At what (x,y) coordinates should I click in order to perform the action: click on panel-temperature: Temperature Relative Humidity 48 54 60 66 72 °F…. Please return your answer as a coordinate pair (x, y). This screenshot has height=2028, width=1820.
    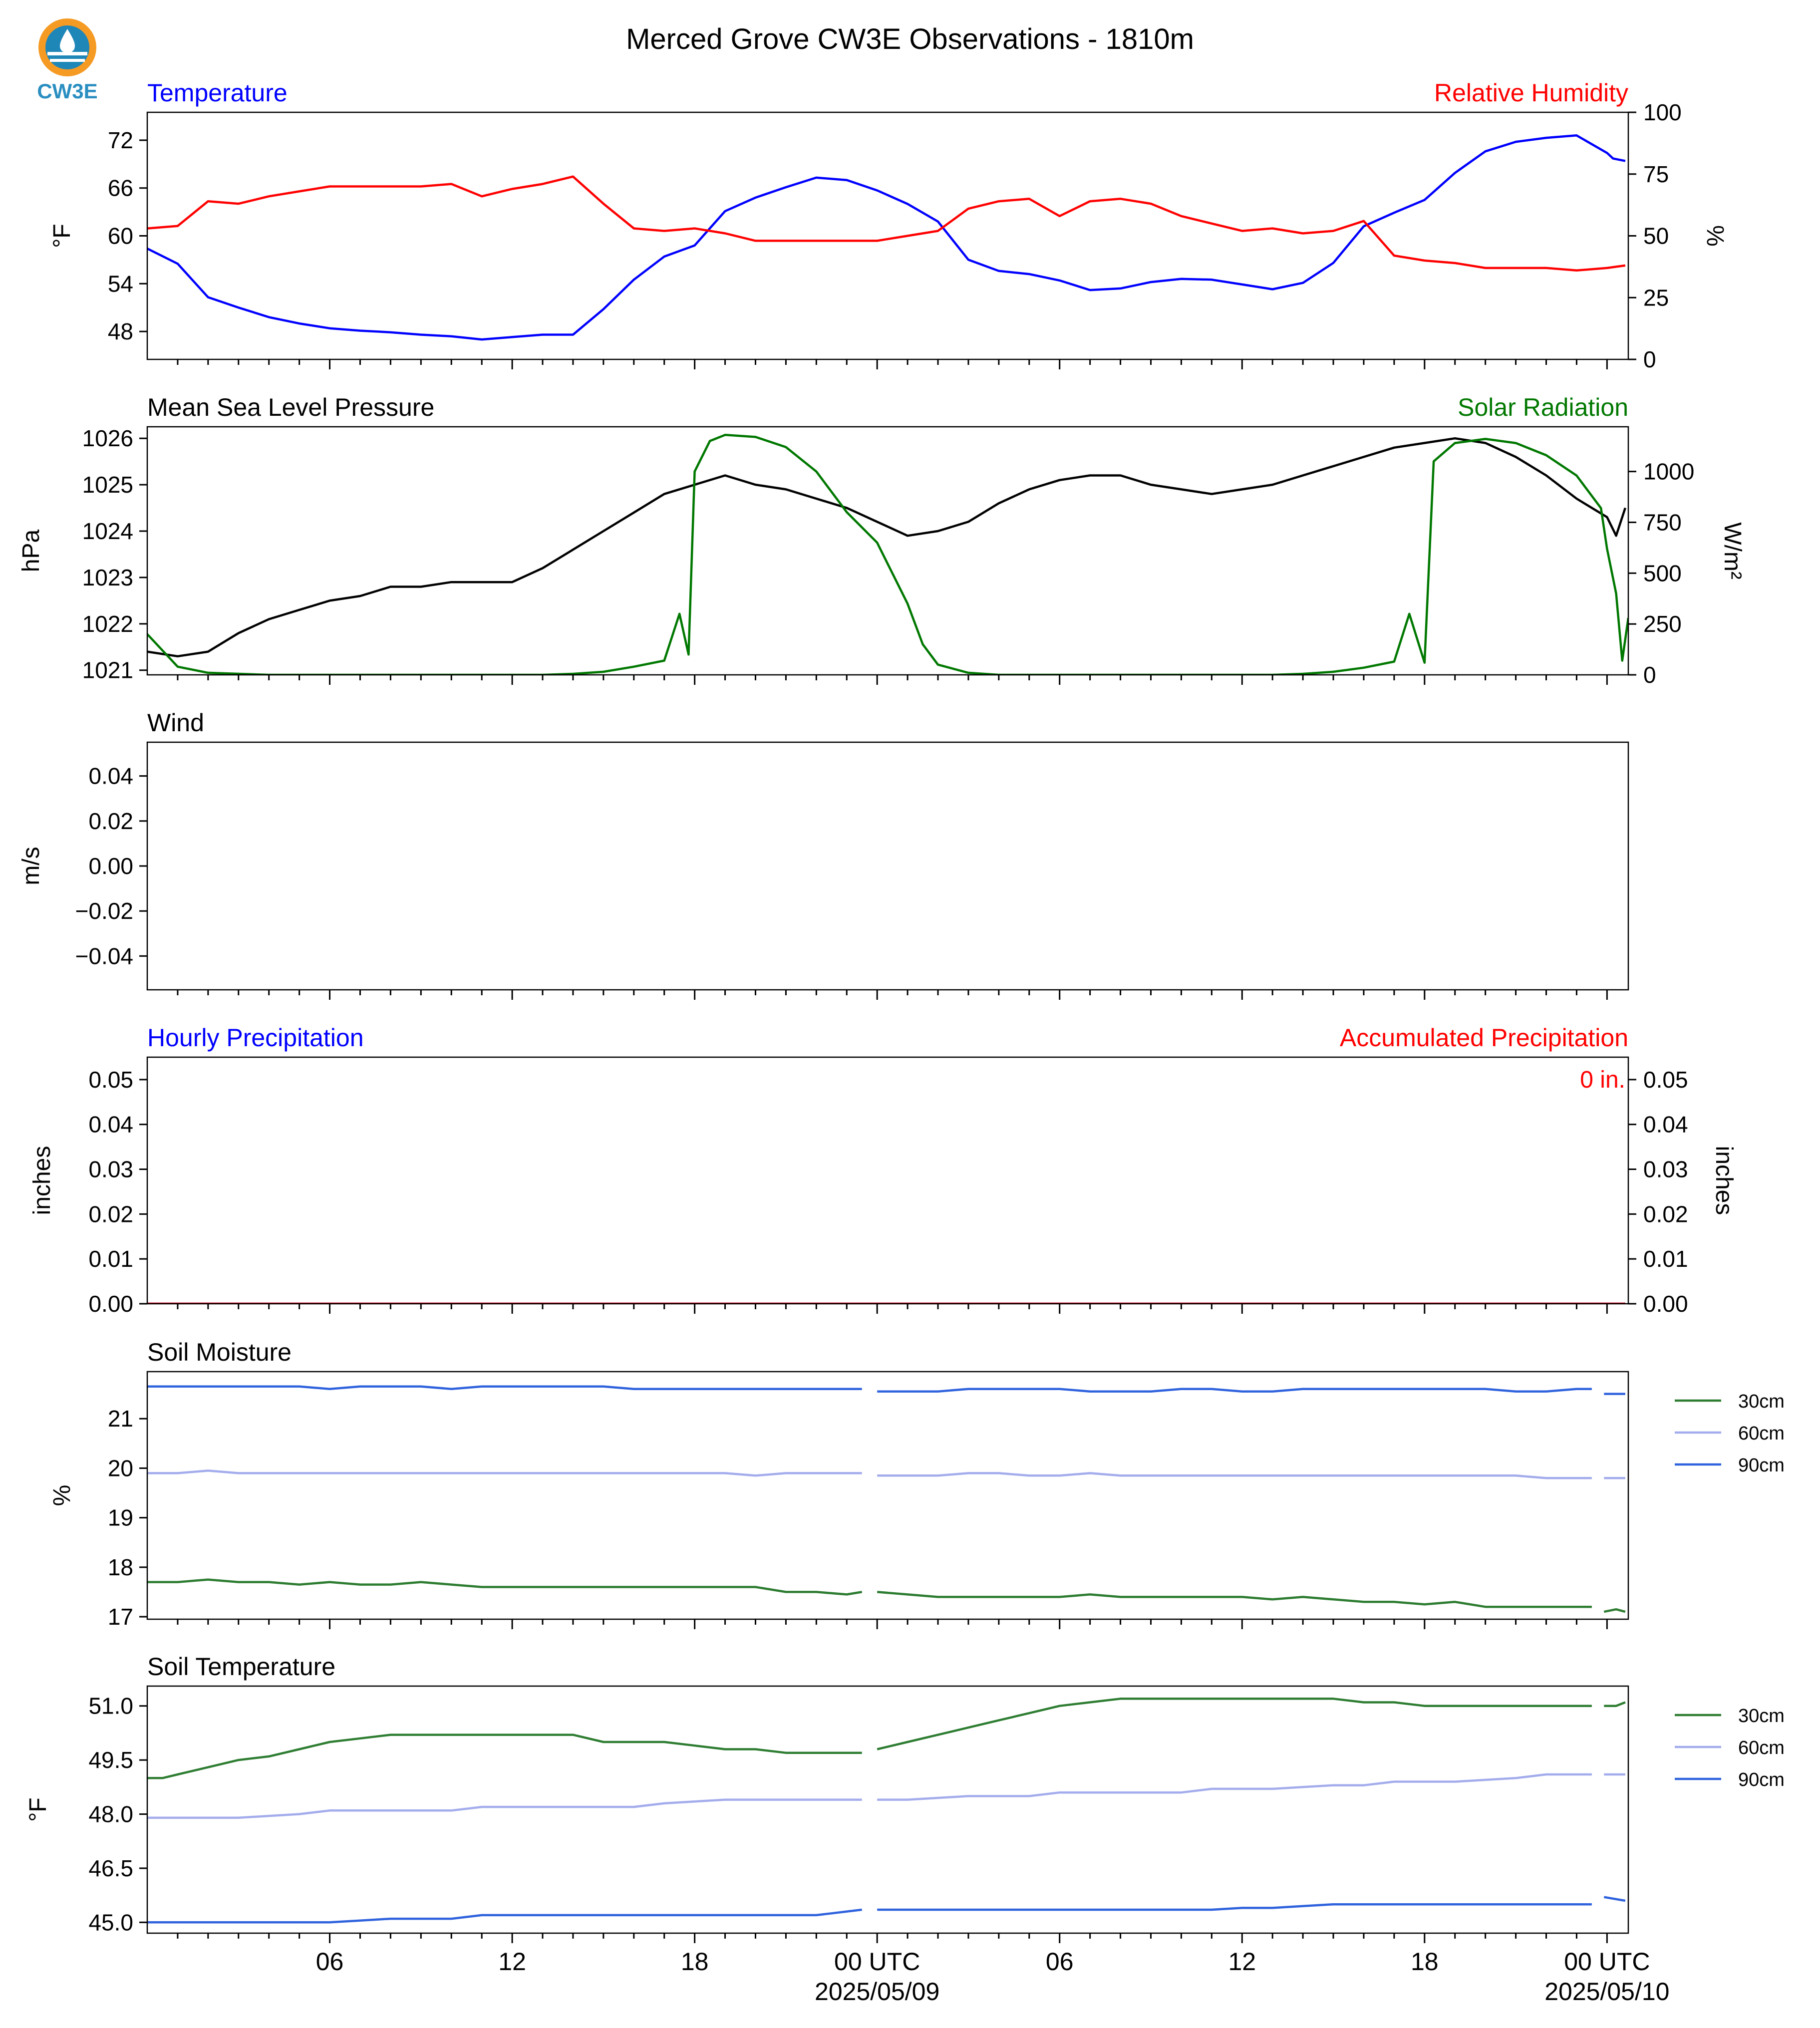
    Looking at the image, I should click on (888, 225).